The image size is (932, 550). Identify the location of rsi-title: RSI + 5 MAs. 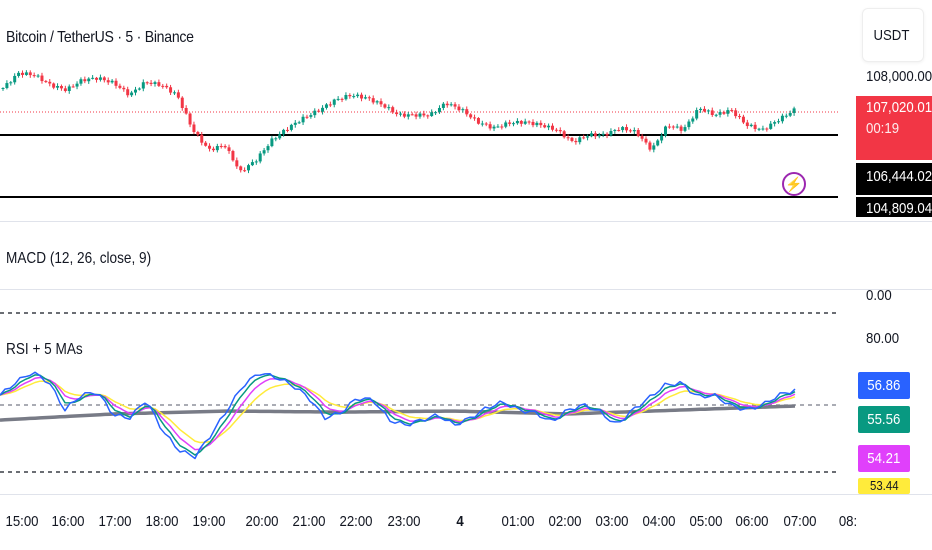
(44, 349).